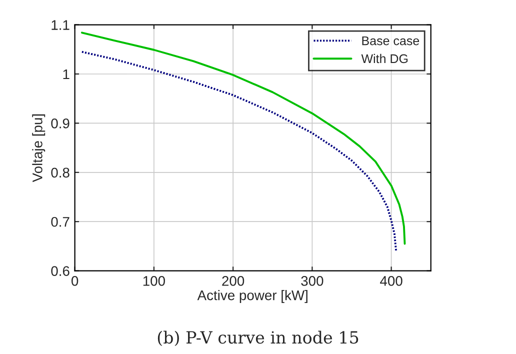  What do you see at coordinates (60, 123) in the screenshot?
I see `y-tick-label: 0.9` at bounding box center [60, 123].